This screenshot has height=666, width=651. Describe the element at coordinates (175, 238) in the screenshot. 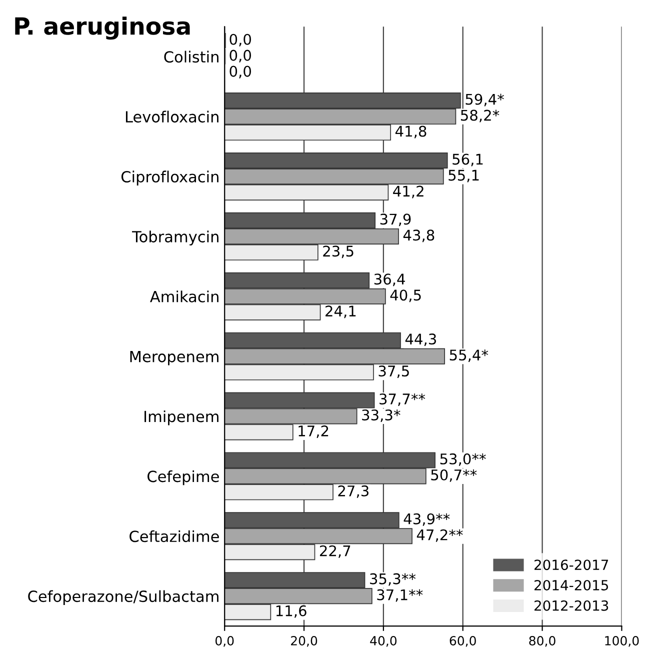

I see `y-tick-label: Tobramycin` at that location.